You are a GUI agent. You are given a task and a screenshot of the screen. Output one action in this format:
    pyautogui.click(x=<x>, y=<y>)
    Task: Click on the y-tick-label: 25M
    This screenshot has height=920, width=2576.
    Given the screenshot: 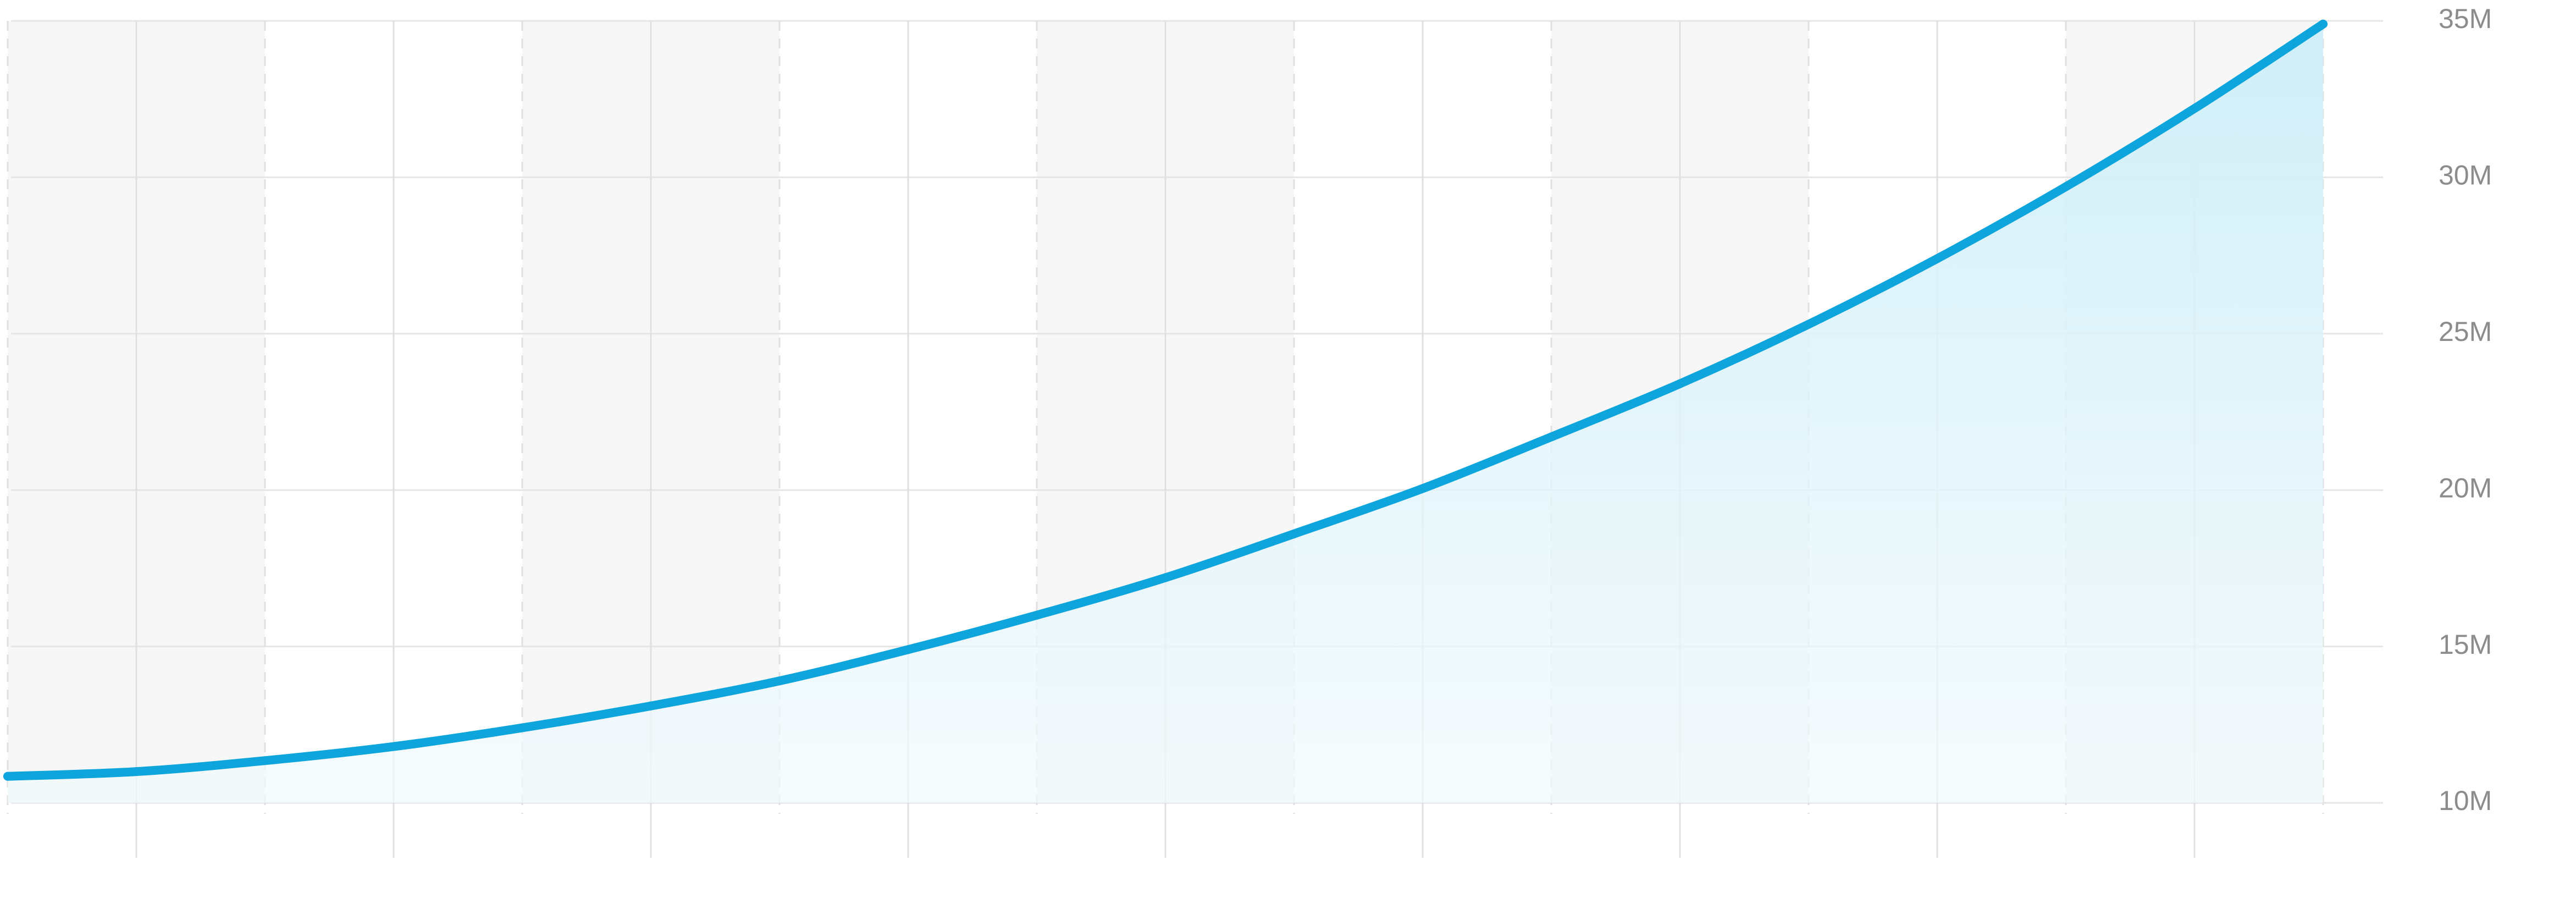 What is the action you would take?
    pyautogui.click(x=2465, y=331)
    